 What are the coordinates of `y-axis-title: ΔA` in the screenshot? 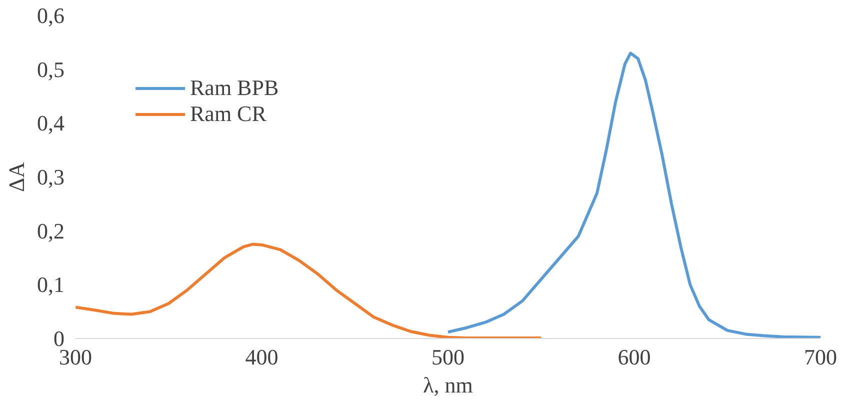 It's located at (16, 177).